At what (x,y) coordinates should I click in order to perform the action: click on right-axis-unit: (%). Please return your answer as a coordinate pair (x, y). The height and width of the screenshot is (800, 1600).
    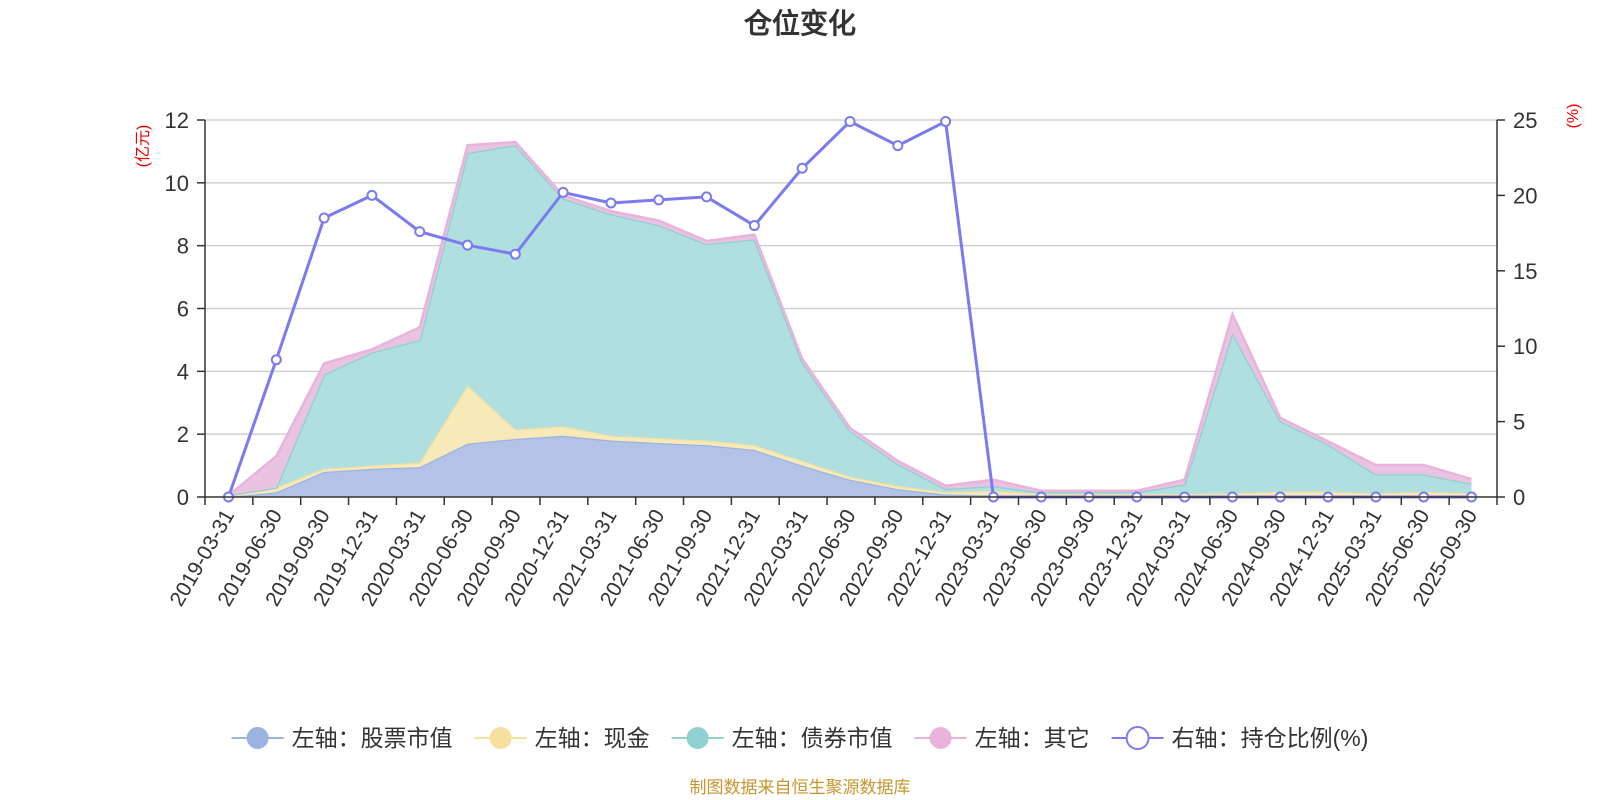
    Looking at the image, I should click on (1573, 116).